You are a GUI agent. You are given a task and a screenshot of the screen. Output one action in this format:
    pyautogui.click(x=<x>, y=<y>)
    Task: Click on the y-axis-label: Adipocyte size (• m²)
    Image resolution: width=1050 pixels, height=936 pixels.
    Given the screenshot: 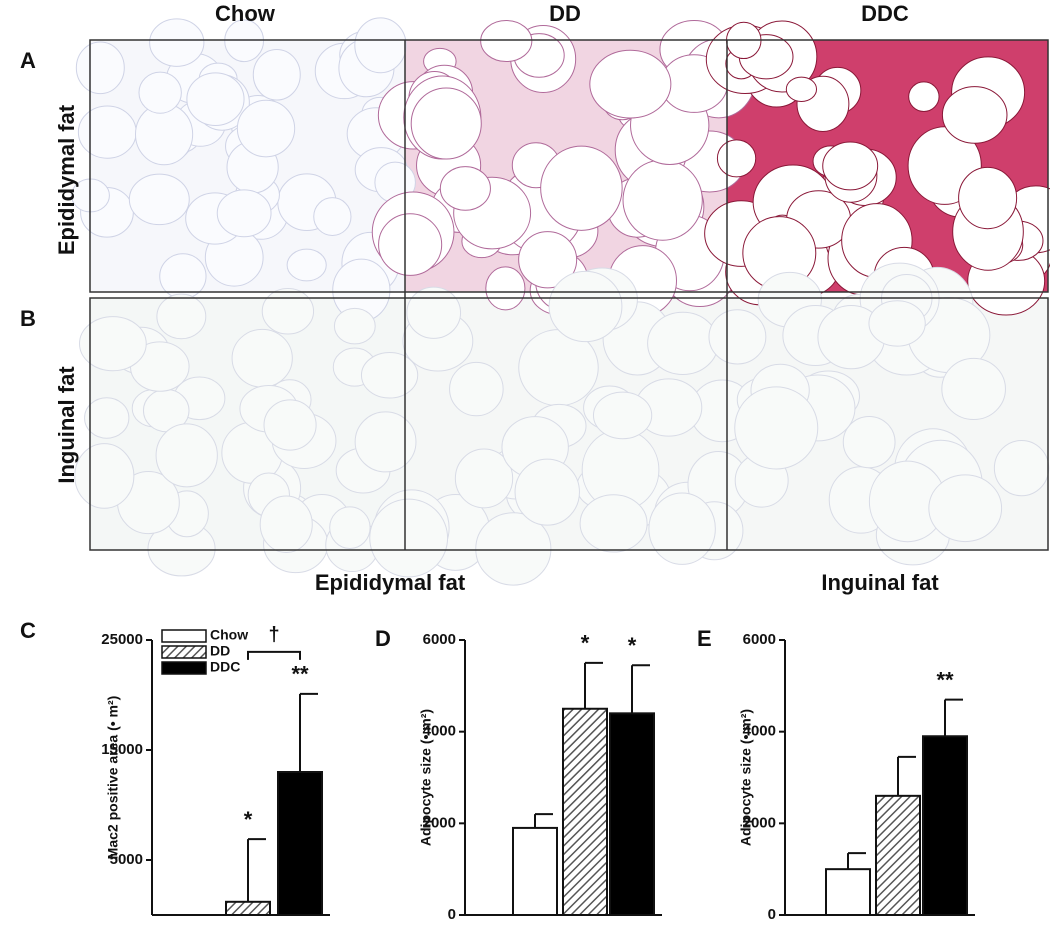 What is the action you would take?
    pyautogui.click(x=426, y=777)
    